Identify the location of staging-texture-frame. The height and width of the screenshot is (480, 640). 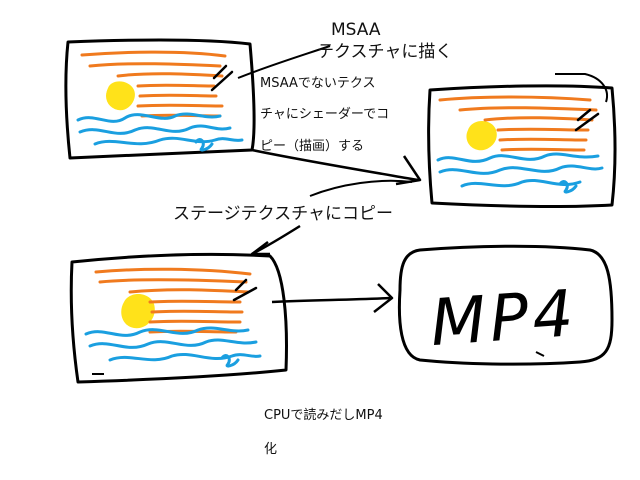
(178, 318).